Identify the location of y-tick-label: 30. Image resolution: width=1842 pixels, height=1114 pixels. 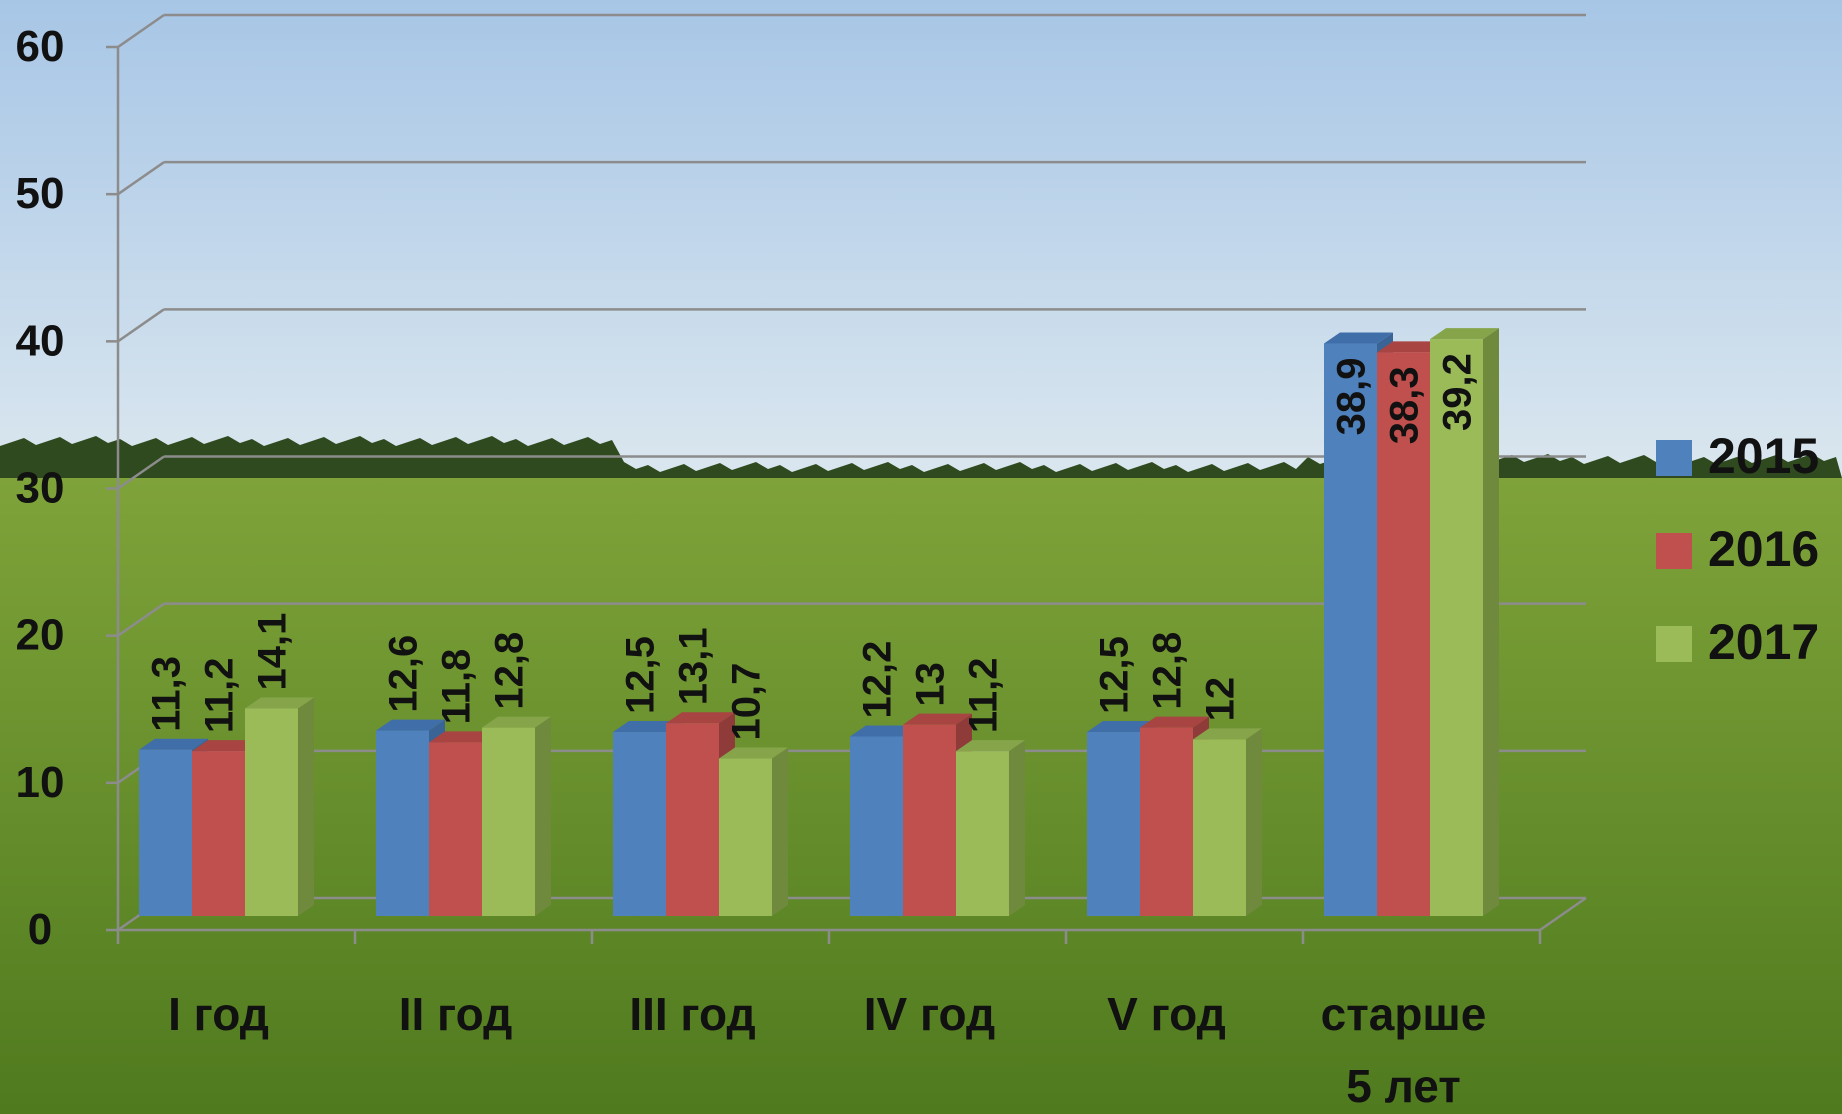
(40, 488).